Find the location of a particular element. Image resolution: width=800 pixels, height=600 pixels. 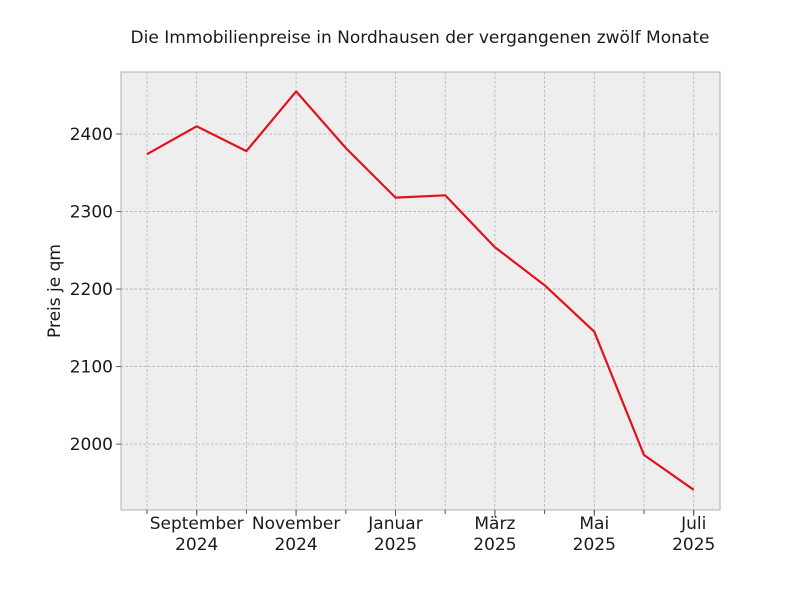

y-axis: 2000 2100 2200 2300 2400 is located at coordinates (95, 290).